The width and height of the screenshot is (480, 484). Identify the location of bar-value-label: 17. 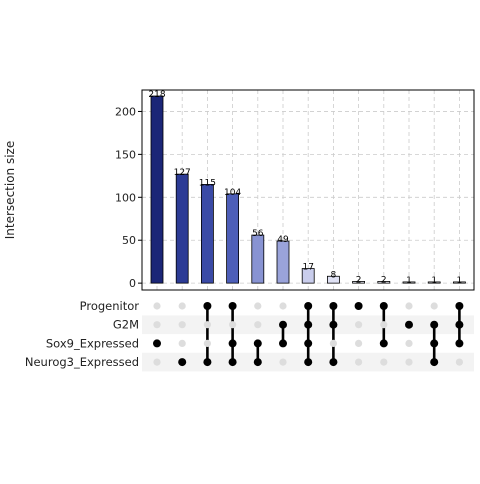
(307, 268).